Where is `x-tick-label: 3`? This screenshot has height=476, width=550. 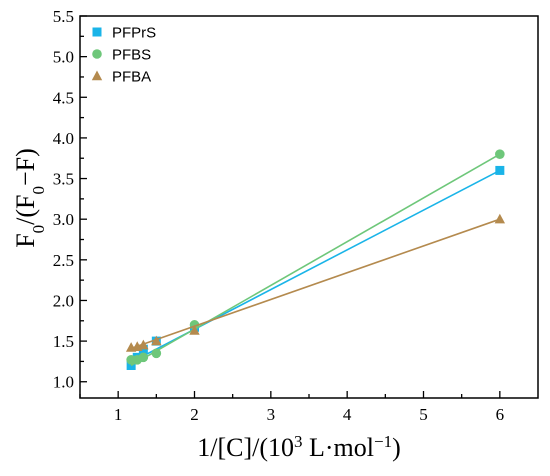 x-tick-label: 3 is located at coordinates (271, 414).